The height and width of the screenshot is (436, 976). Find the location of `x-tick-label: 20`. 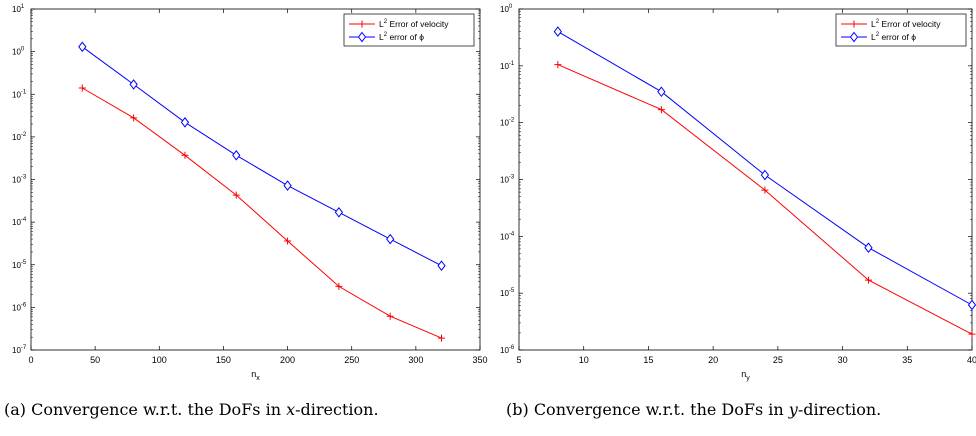

x-tick-label: 20 is located at coordinates (713, 360).